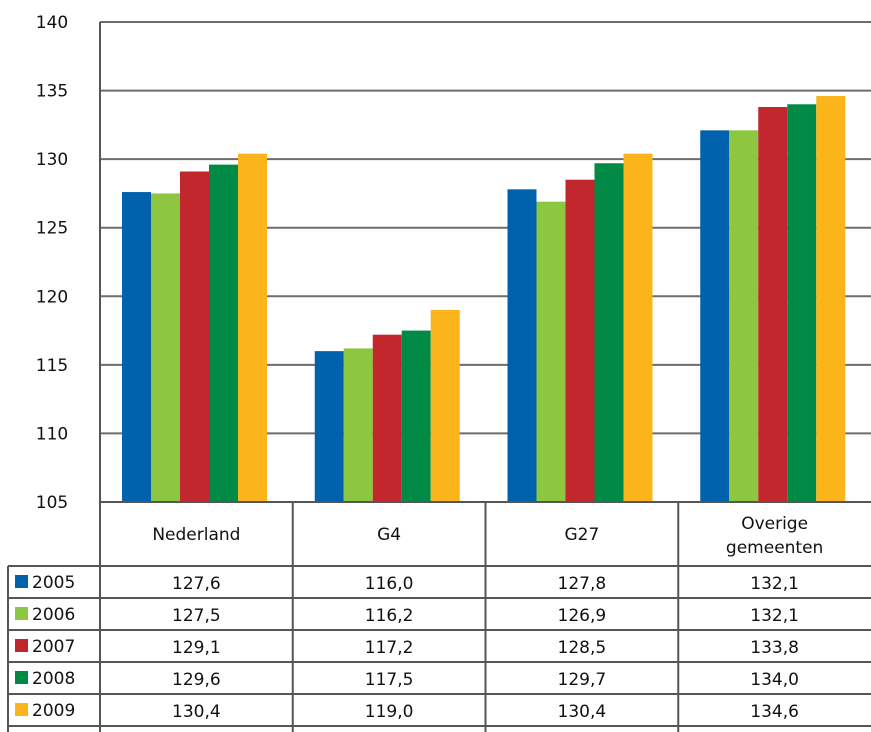  I want to click on legend-swatch-2005, so click(21, 581).